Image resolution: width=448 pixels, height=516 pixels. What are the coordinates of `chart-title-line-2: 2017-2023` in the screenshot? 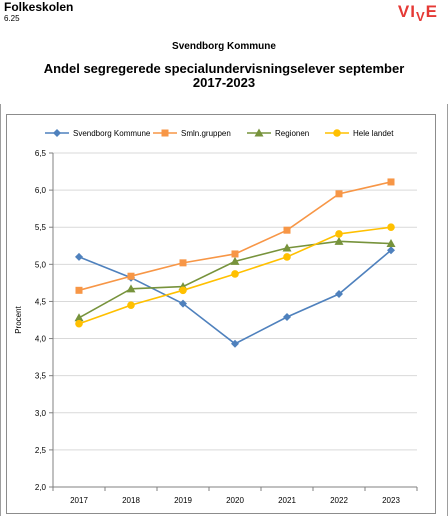 It's located at (224, 82).